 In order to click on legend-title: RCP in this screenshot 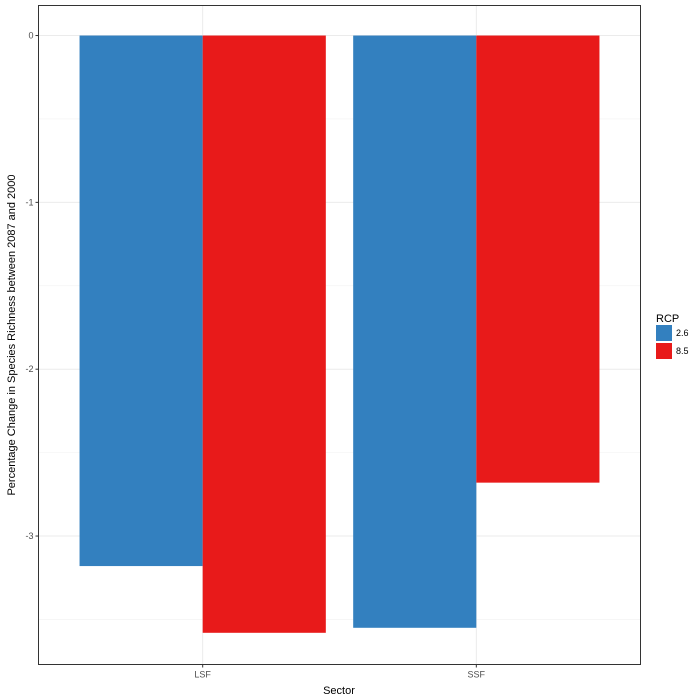, I will do `click(667, 319)`.